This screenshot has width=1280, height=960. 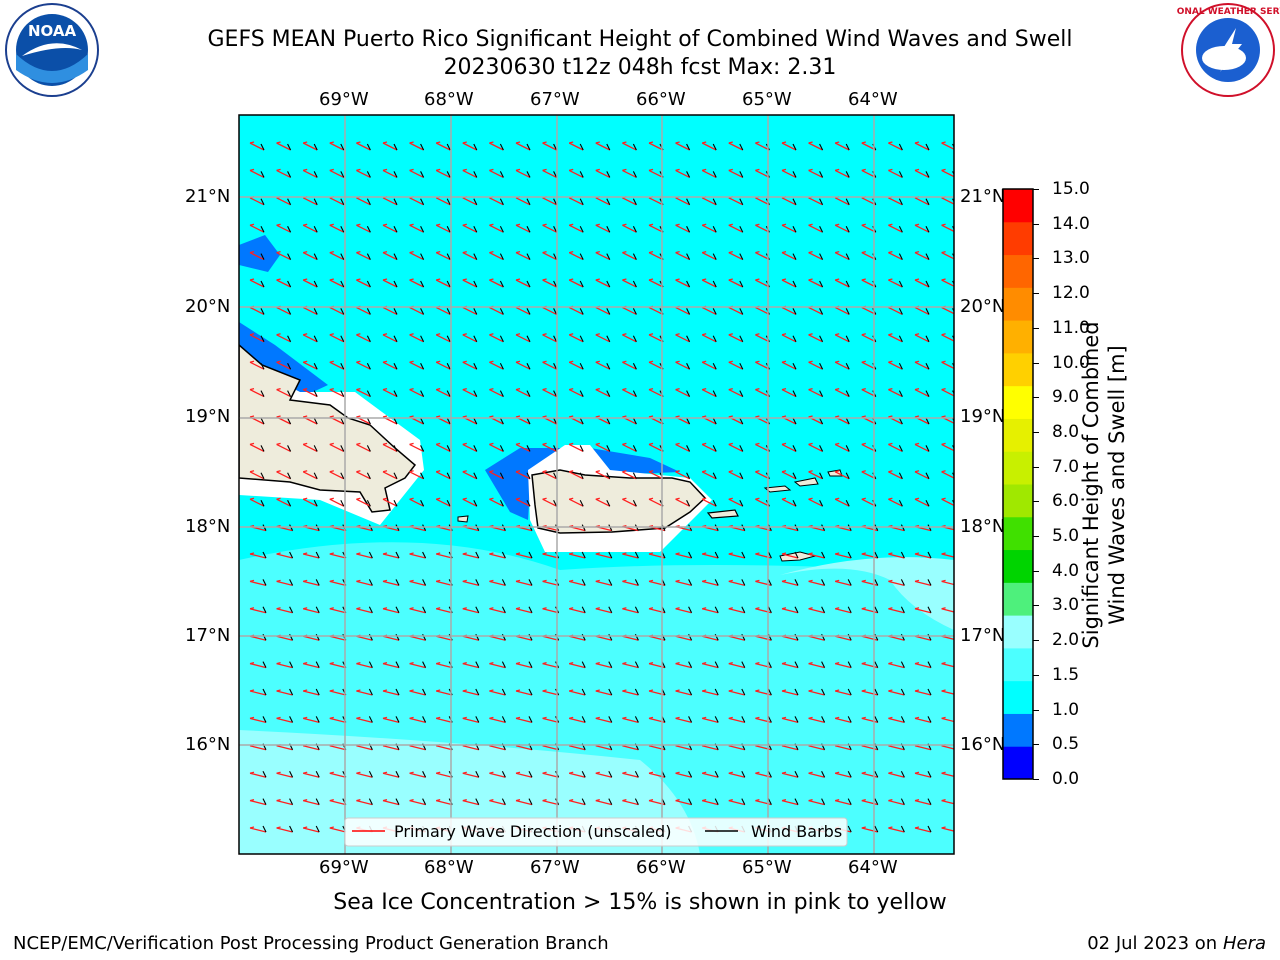 What do you see at coordinates (873, 867) in the screenshot?
I see `lon-label-bottom-64W: 64°W` at bounding box center [873, 867].